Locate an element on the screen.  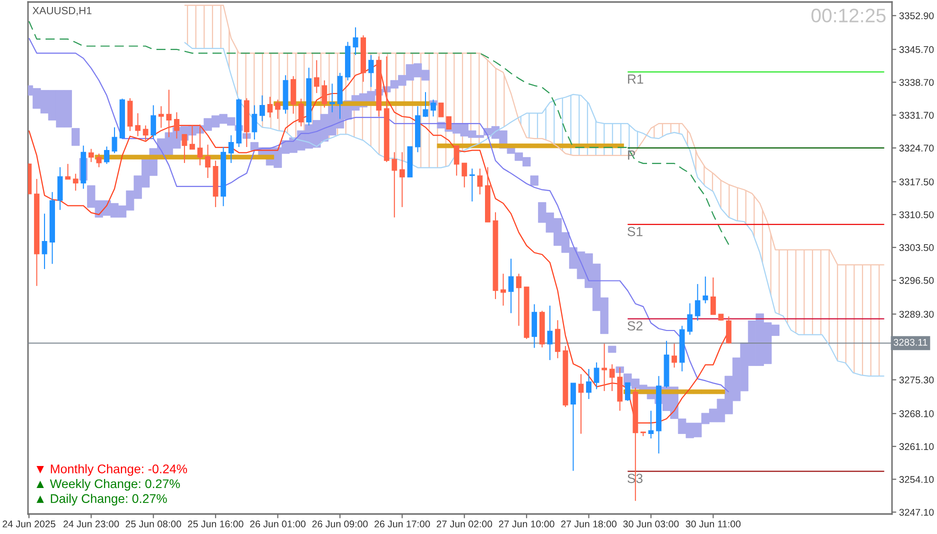
y-tick-label: 3338.70 is located at coordinates (916, 82).